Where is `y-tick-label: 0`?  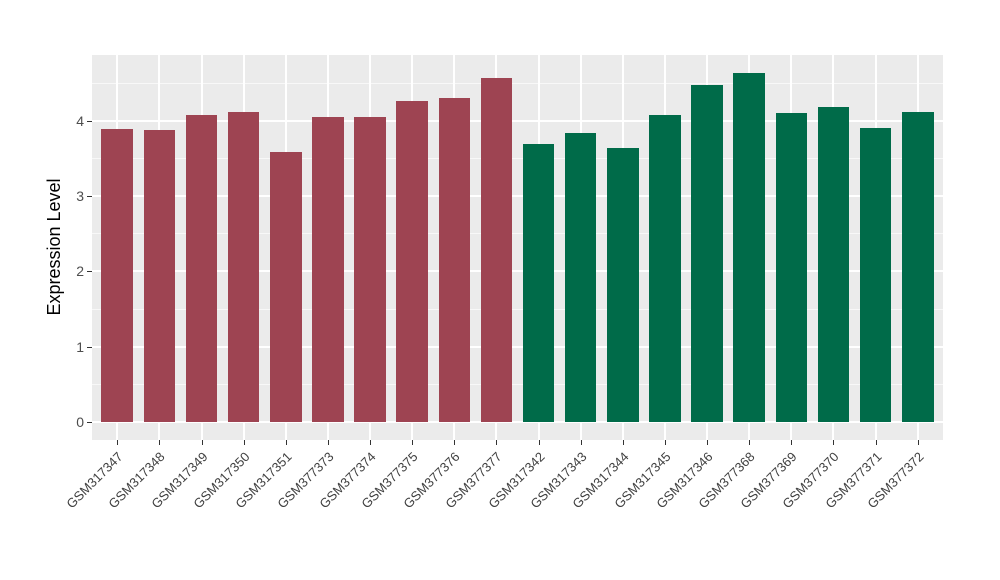
y-tick-label: 0 is located at coordinates (80, 422).